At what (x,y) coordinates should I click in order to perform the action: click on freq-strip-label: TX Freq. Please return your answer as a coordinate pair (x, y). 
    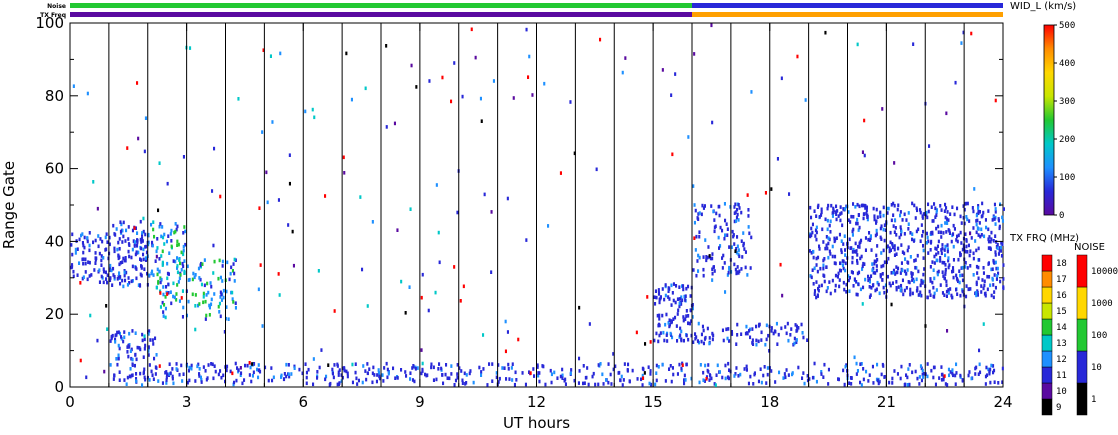
    Looking at the image, I should click on (53, 15).